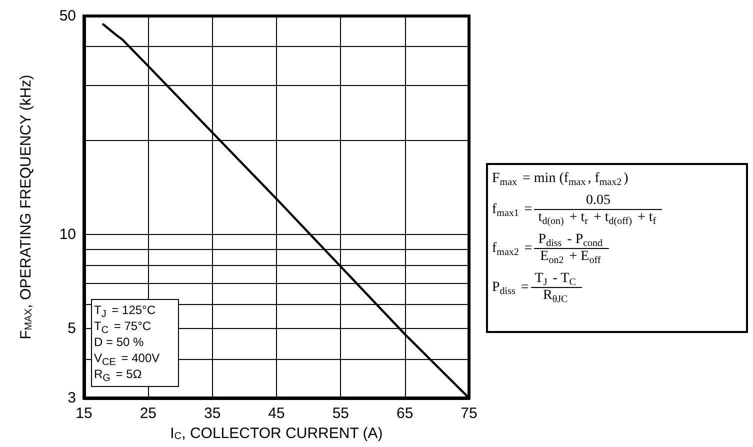  I want to click on annotation: V$_{CE}$ = 400V, so click(127, 359).